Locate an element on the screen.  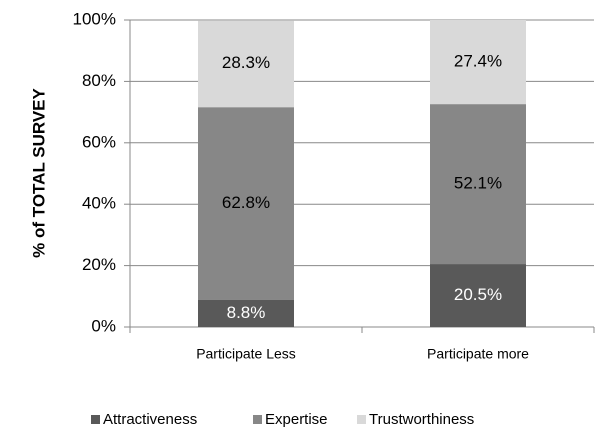
data-label: 8.8% is located at coordinates (246, 312).